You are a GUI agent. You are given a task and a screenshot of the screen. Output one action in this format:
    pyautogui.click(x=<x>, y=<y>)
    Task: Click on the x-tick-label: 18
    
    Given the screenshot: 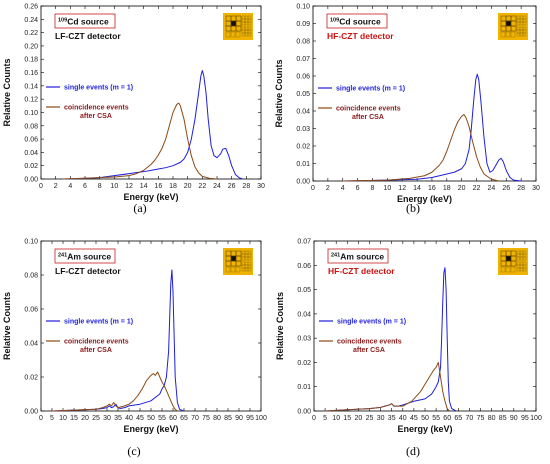 What is the action you would take?
    pyautogui.click(x=447, y=188)
    